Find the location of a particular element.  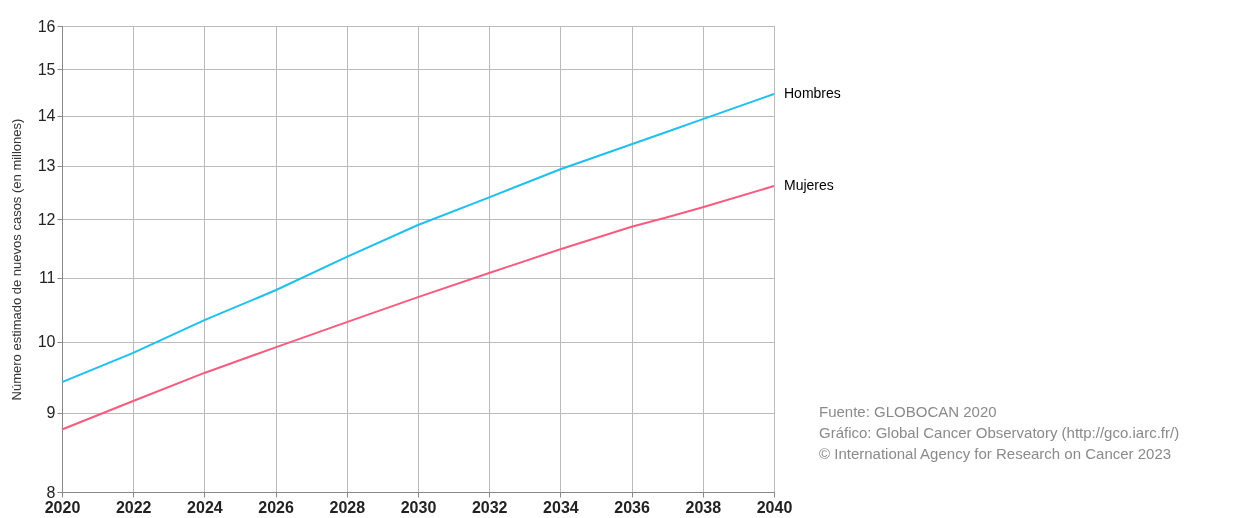

y-tick-label: 10 is located at coordinates (46, 342).